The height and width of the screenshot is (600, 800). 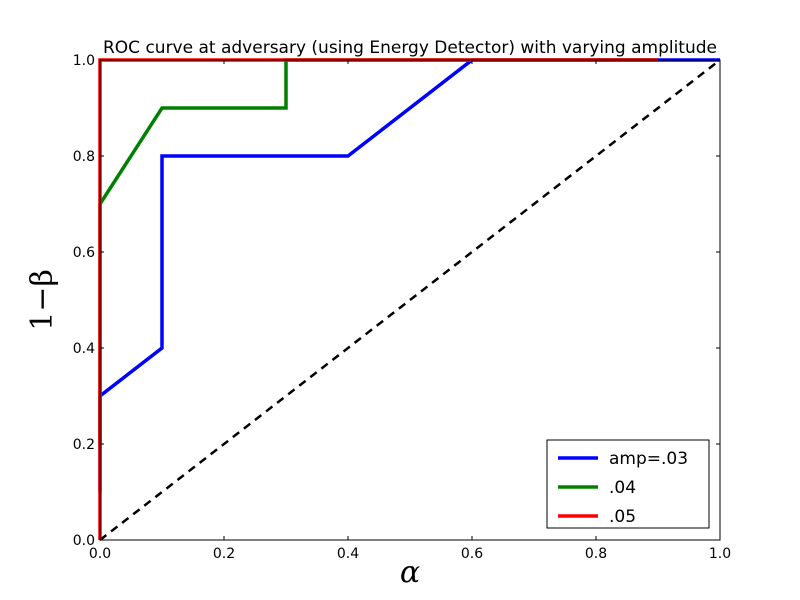 I want to click on x-tick-label: 0.0, so click(x=100, y=554).